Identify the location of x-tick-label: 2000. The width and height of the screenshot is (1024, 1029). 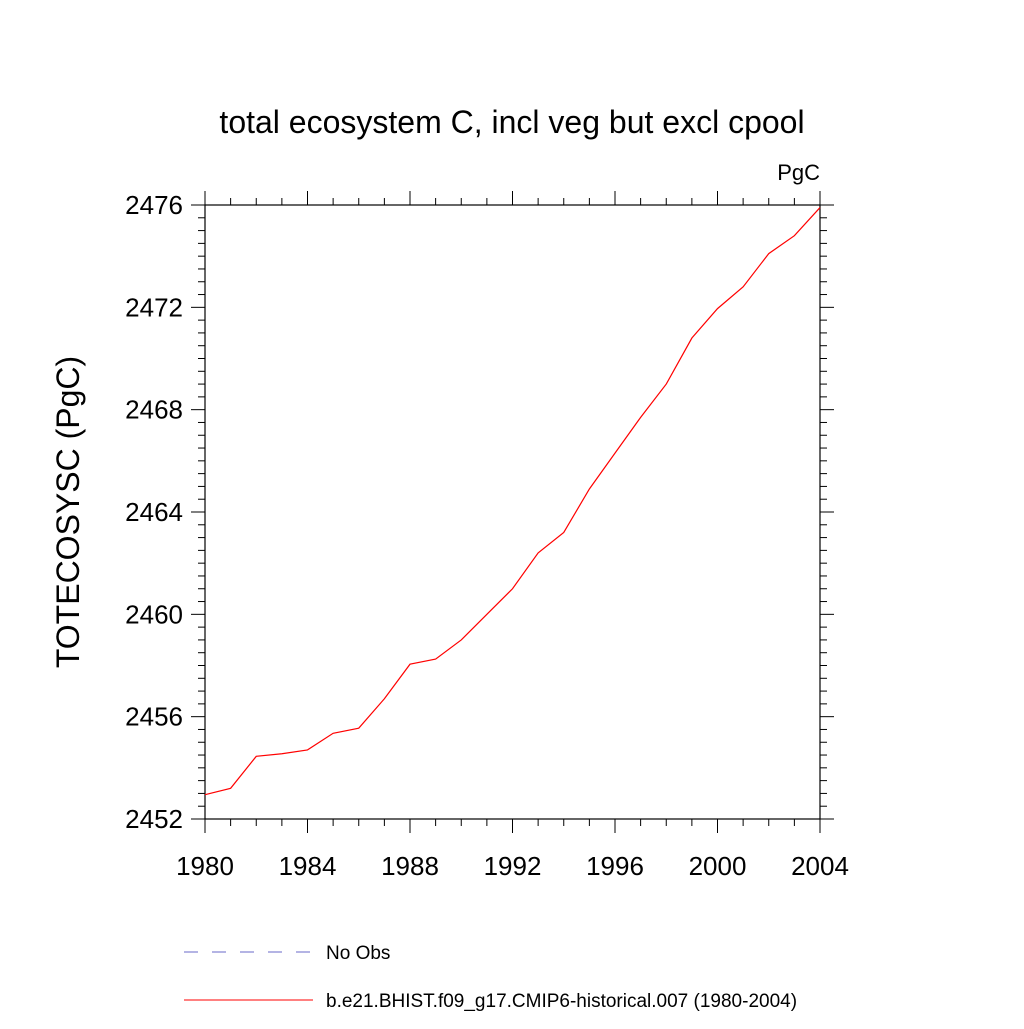
(718, 866).